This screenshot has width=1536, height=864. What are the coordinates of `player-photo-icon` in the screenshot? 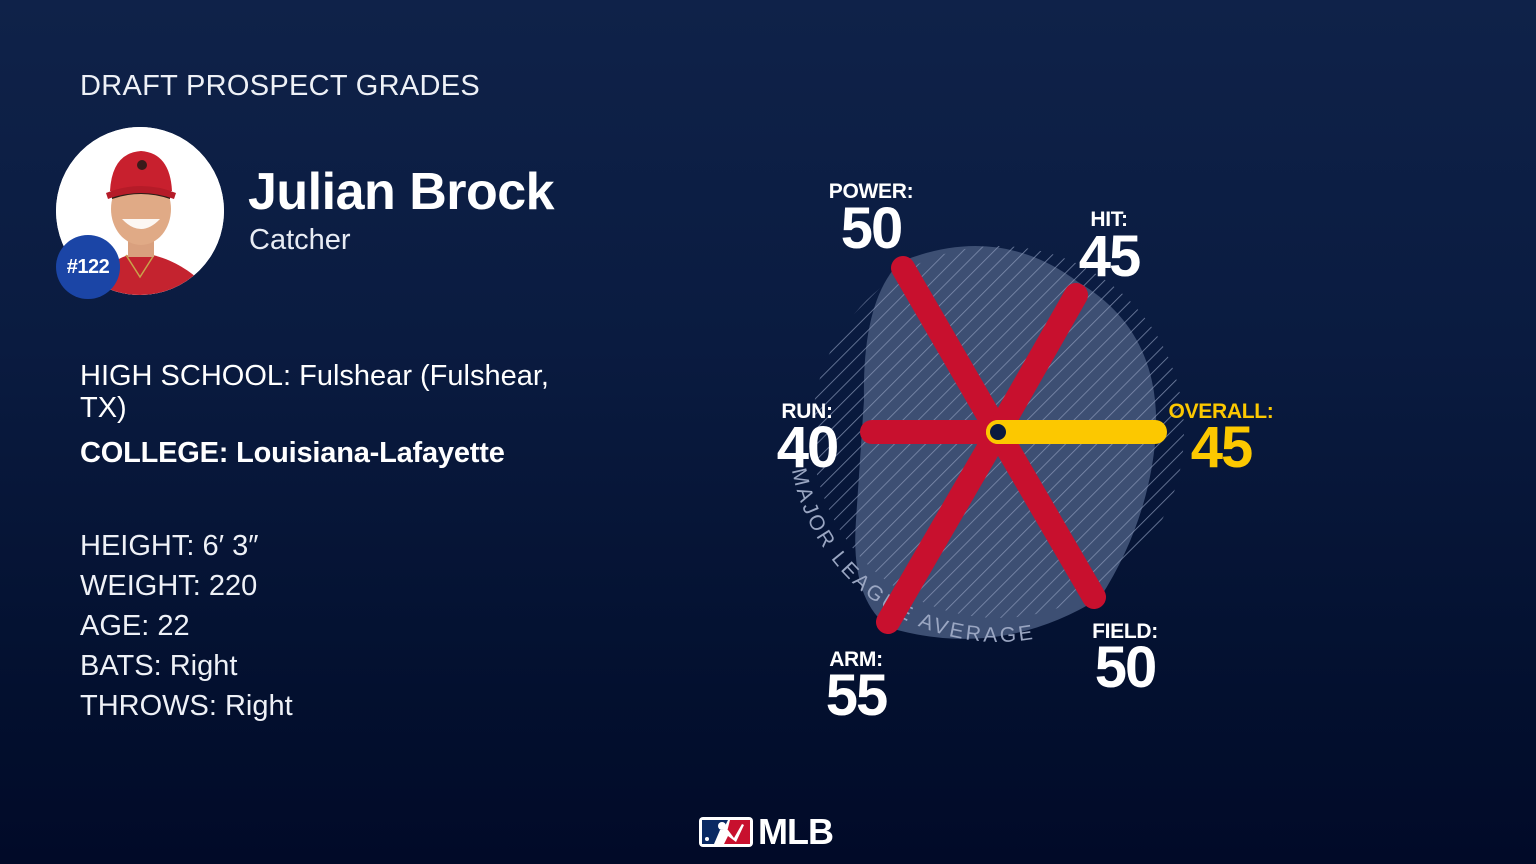 It's located at (140, 211).